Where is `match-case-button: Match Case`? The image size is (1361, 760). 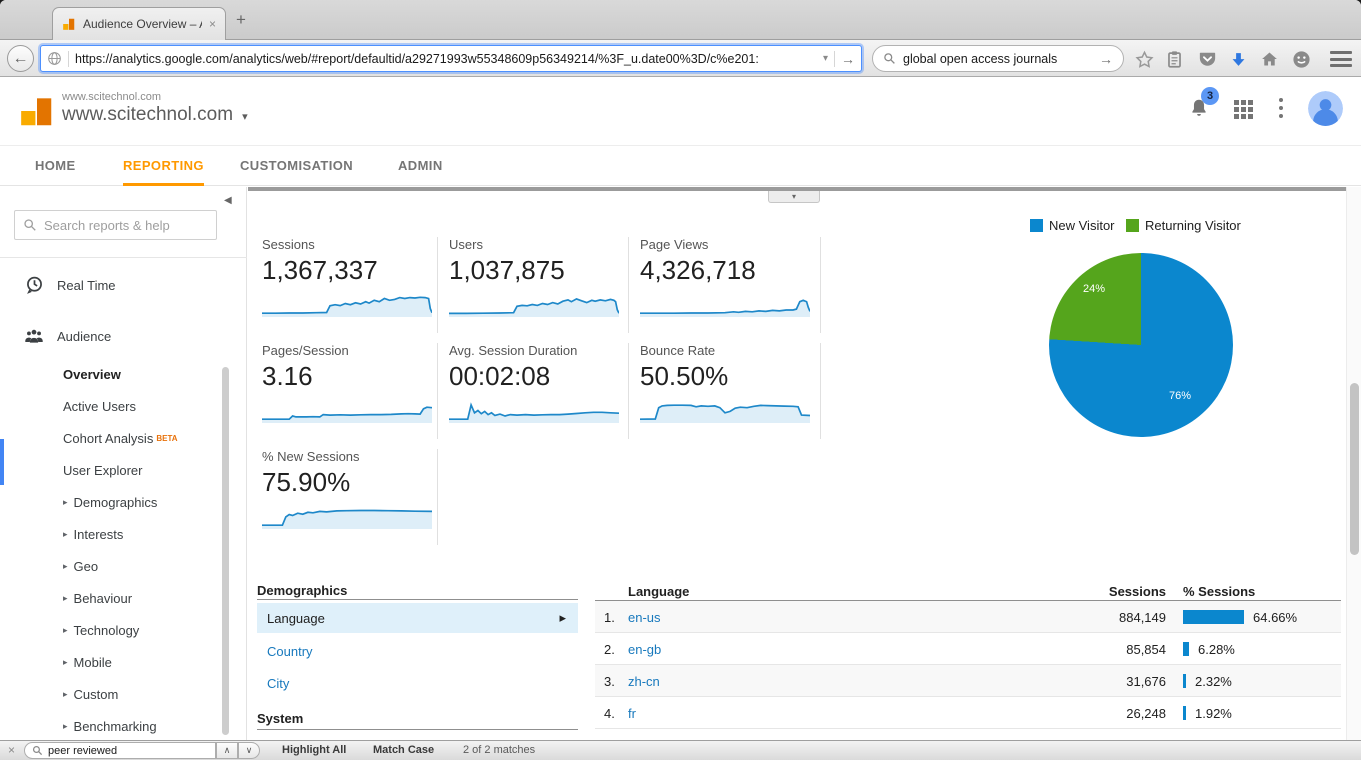
match-case-button: Match Case is located at coordinates (404, 750).